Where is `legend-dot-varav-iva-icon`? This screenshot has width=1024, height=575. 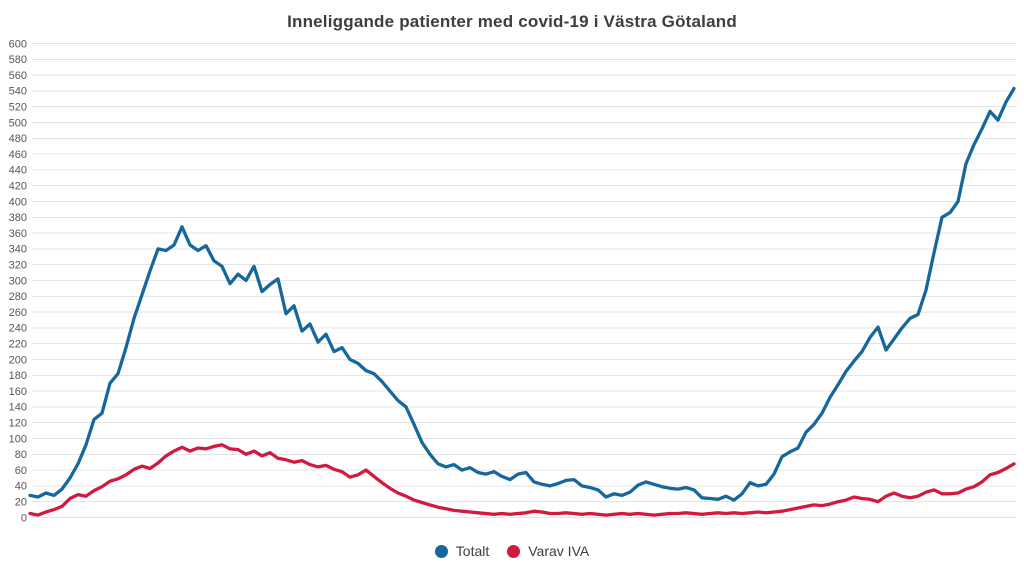 legend-dot-varav-iva-icon is located at coordinates (514, 551).